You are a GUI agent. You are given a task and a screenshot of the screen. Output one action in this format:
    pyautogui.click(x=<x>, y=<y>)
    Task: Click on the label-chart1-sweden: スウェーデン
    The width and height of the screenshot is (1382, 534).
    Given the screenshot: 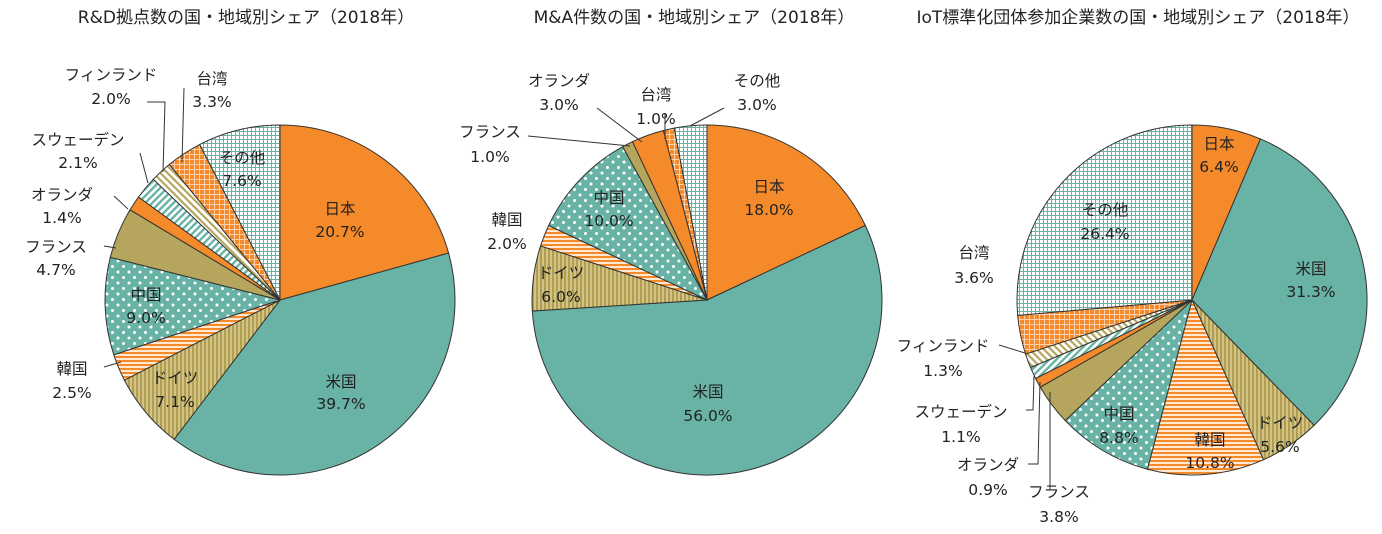 What is the action you would take?
    pyautogui.click(x=77, y=139)
    